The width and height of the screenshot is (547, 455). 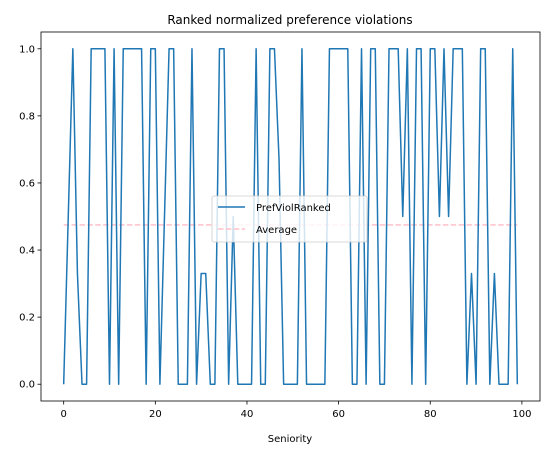 I want to click on x-tick-label: 20, so click(x=155, y=414).